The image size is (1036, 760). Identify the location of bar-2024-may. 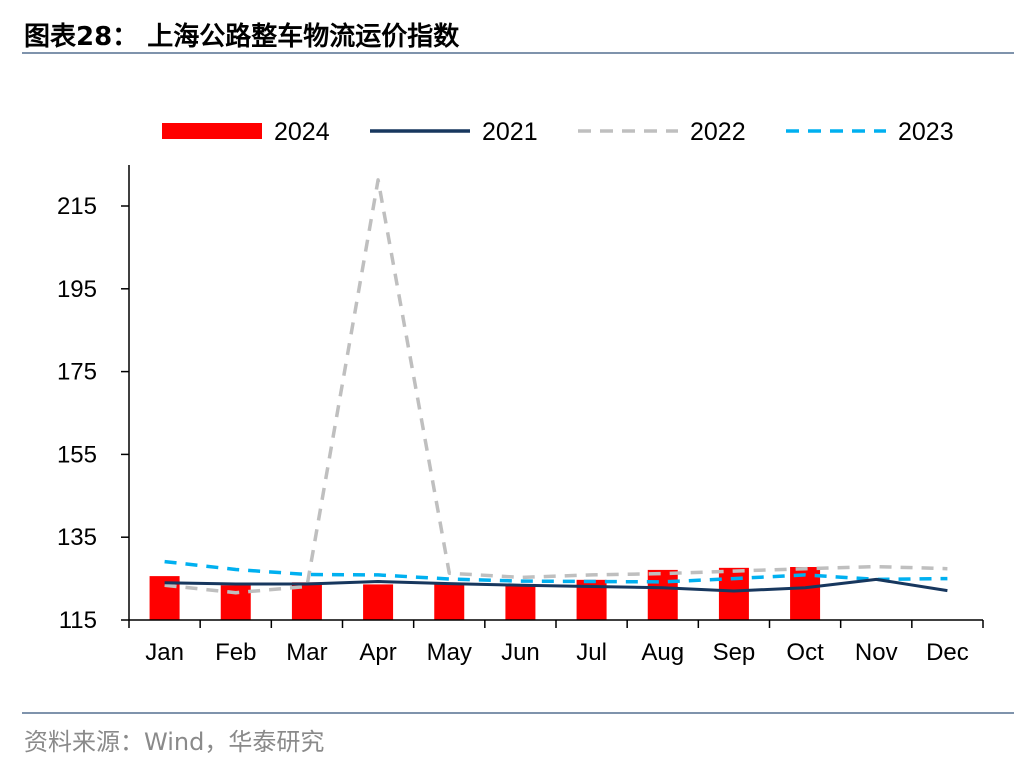
(449, 601).